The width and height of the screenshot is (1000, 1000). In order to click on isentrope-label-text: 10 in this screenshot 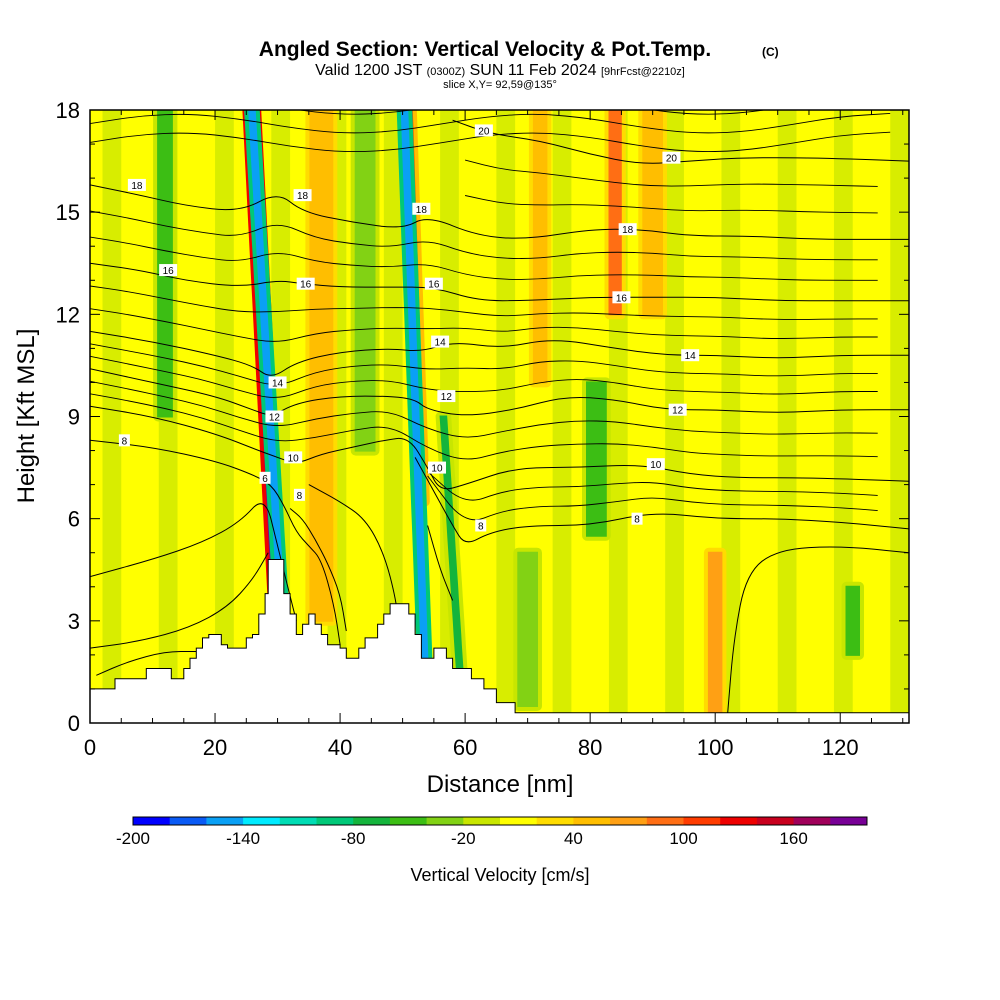, I will do `click(656, 465)`.